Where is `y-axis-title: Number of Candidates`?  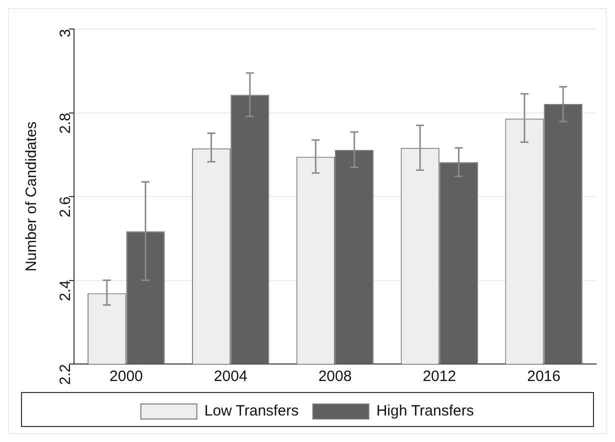 y-axis-title: Number of Candidates is located at coordinates (31, 196).